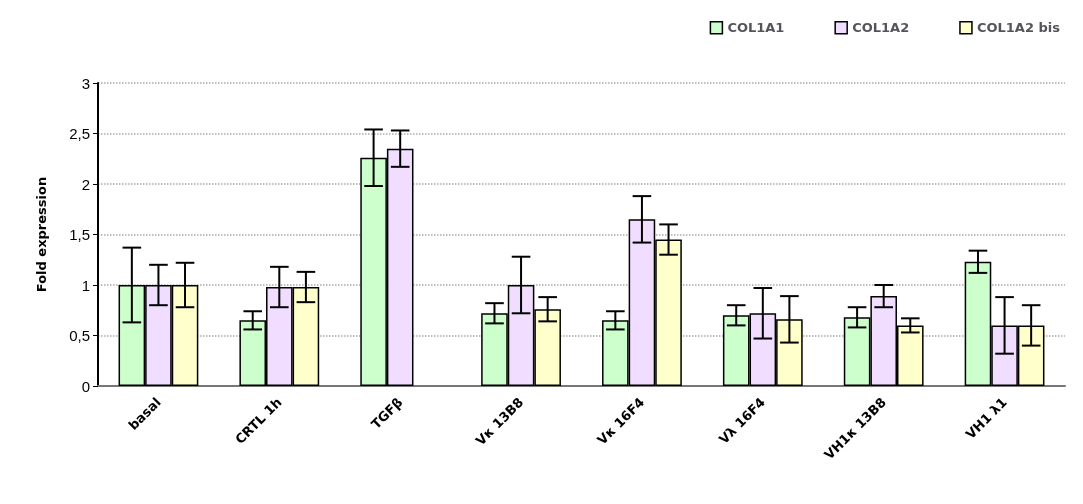  I want to click on legend-label: COL1A2, so click(881, 28).